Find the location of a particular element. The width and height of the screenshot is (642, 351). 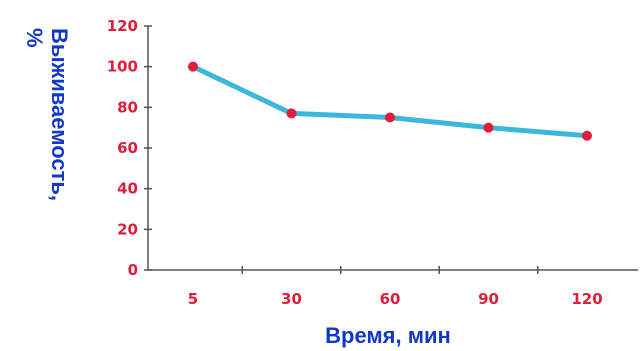

y-axis-label: Выживаемость, % is located at coordinates (47, 114).